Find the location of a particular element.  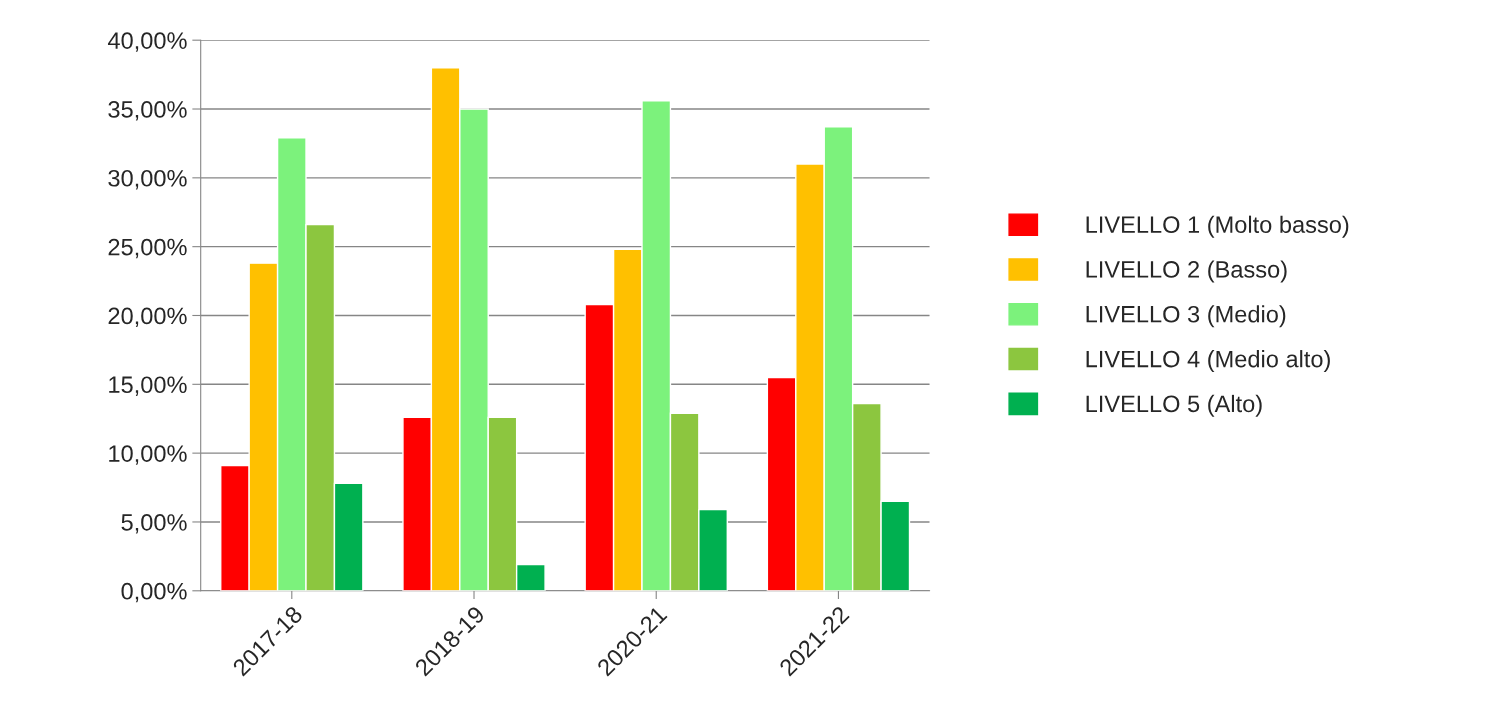

y-tick-label: 30,00% is located at coordinates (147, 179).